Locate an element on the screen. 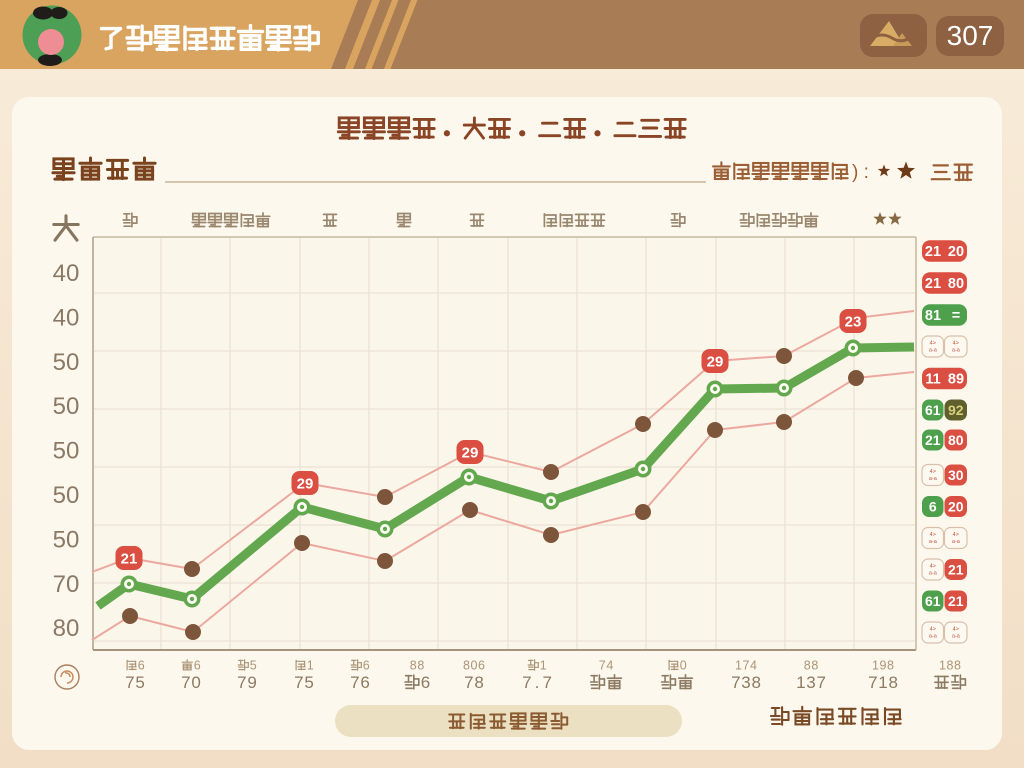 The image size is (1024, 768). svg-text: 11 is located at coordinates (932, 380).